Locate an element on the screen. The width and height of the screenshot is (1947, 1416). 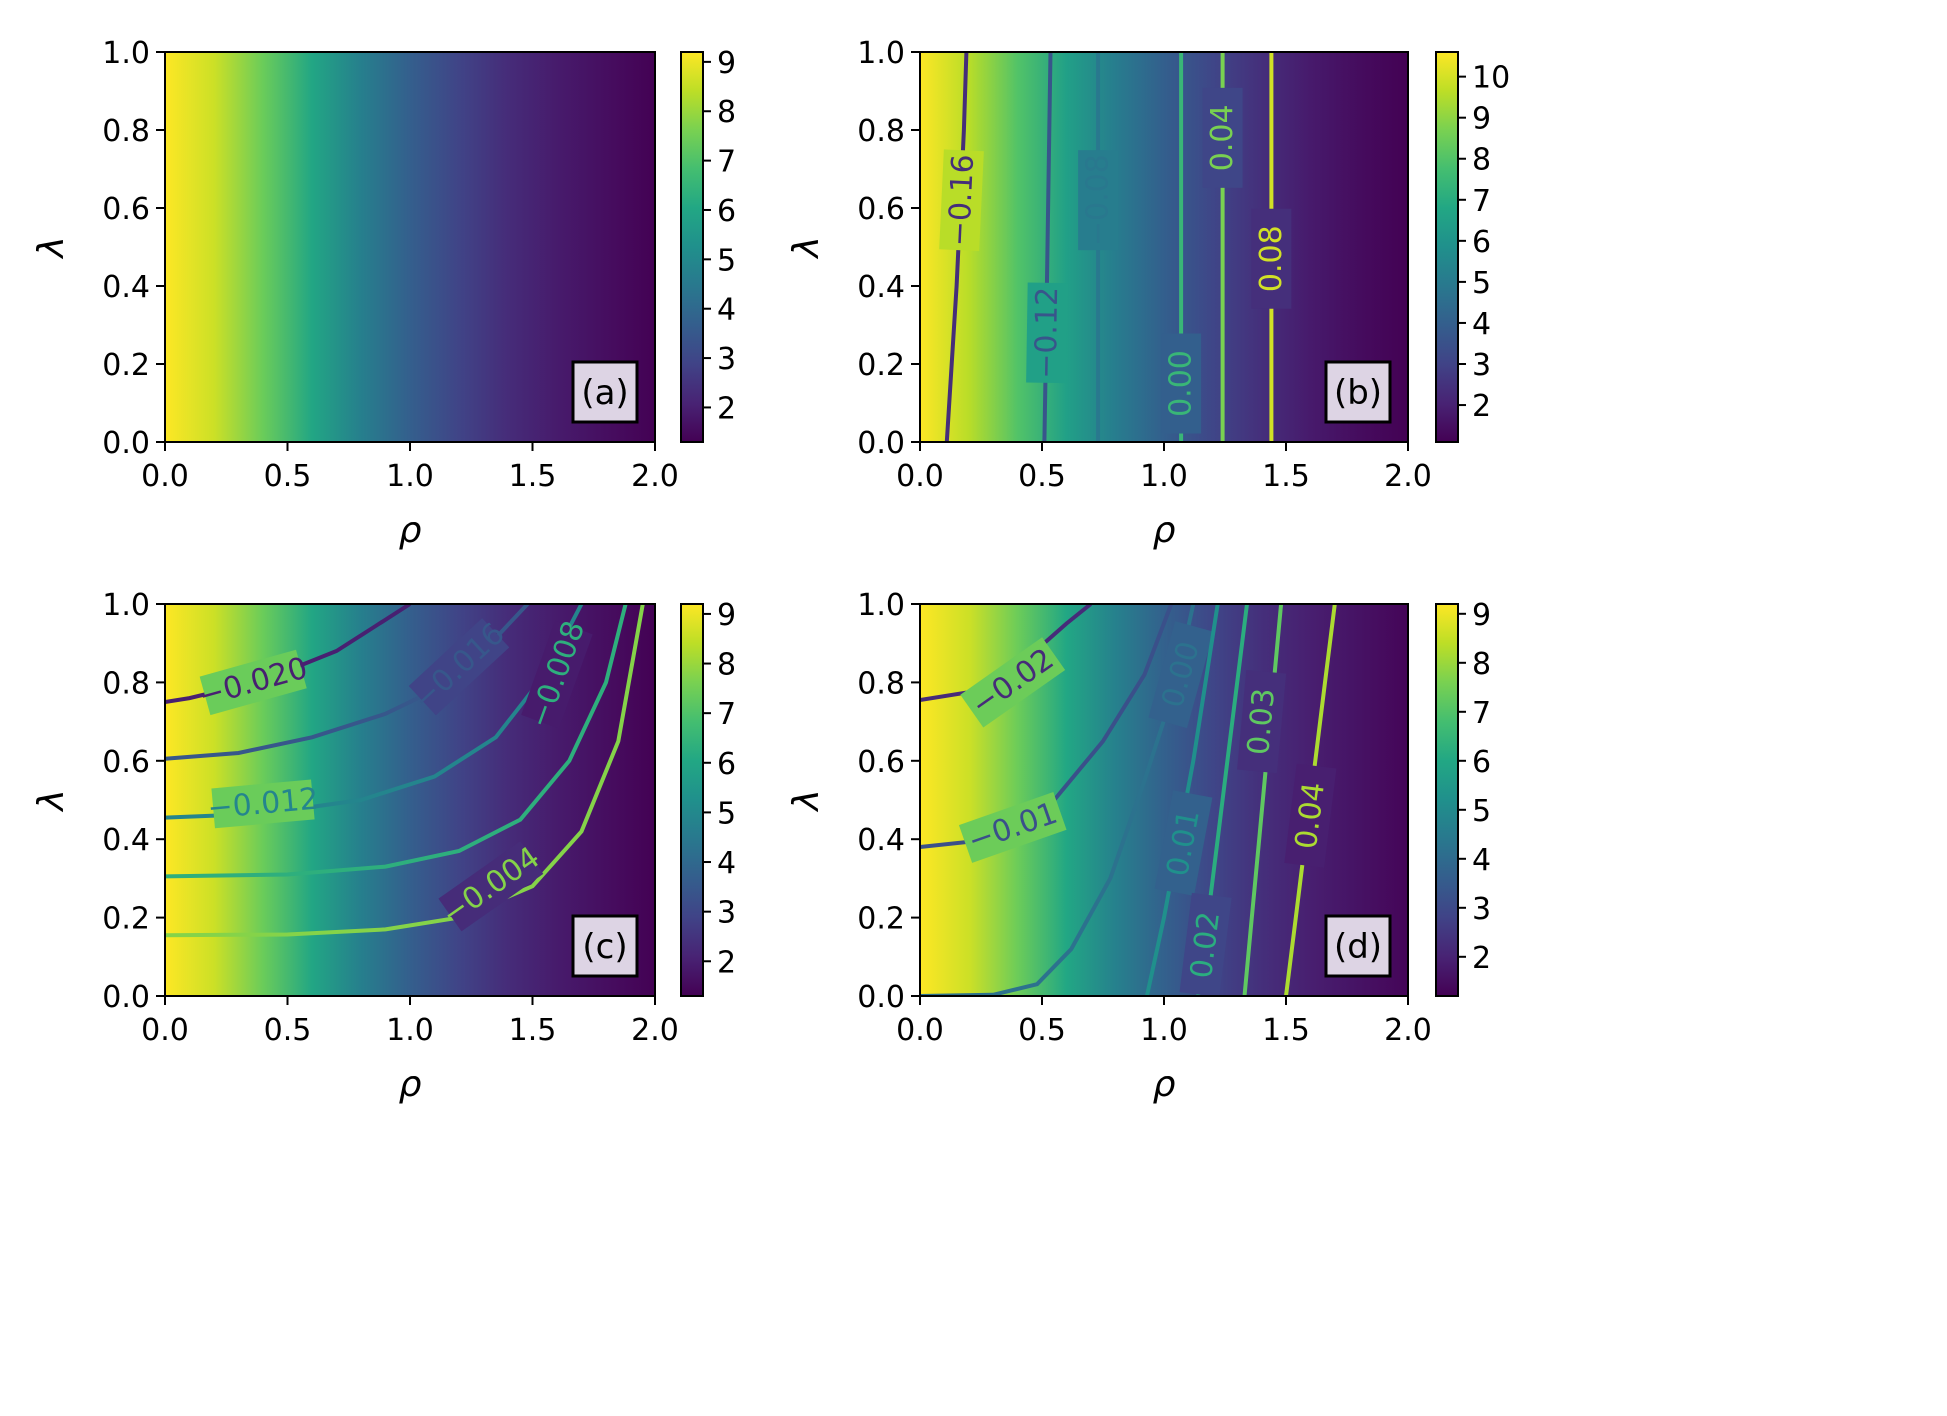
panel-label: (a) is located at coordinates (604, 393).